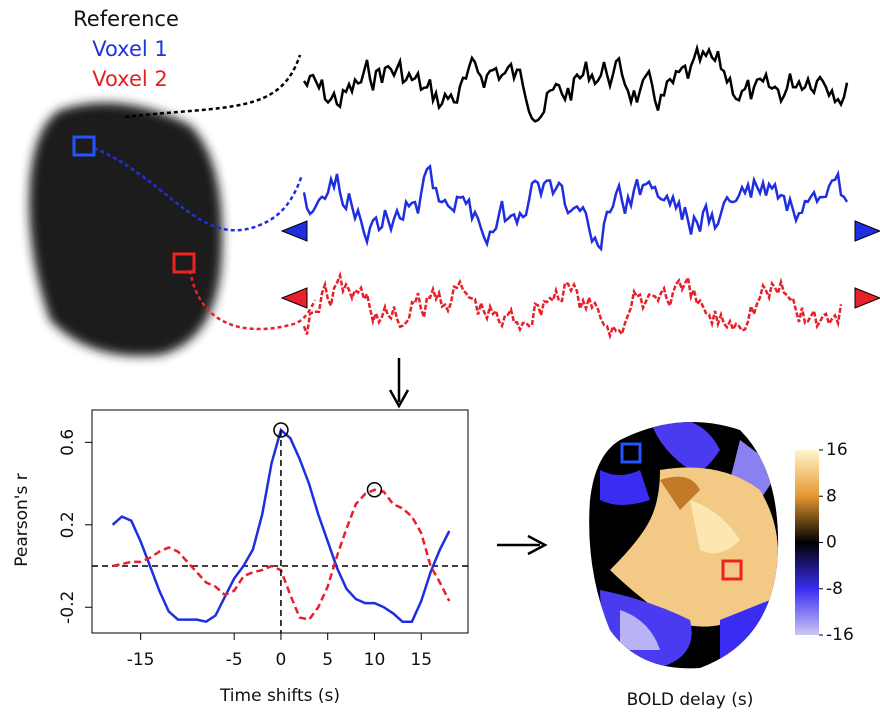 This screenshot has height=717, width=880. I want to click on brain, so click(126, 229).